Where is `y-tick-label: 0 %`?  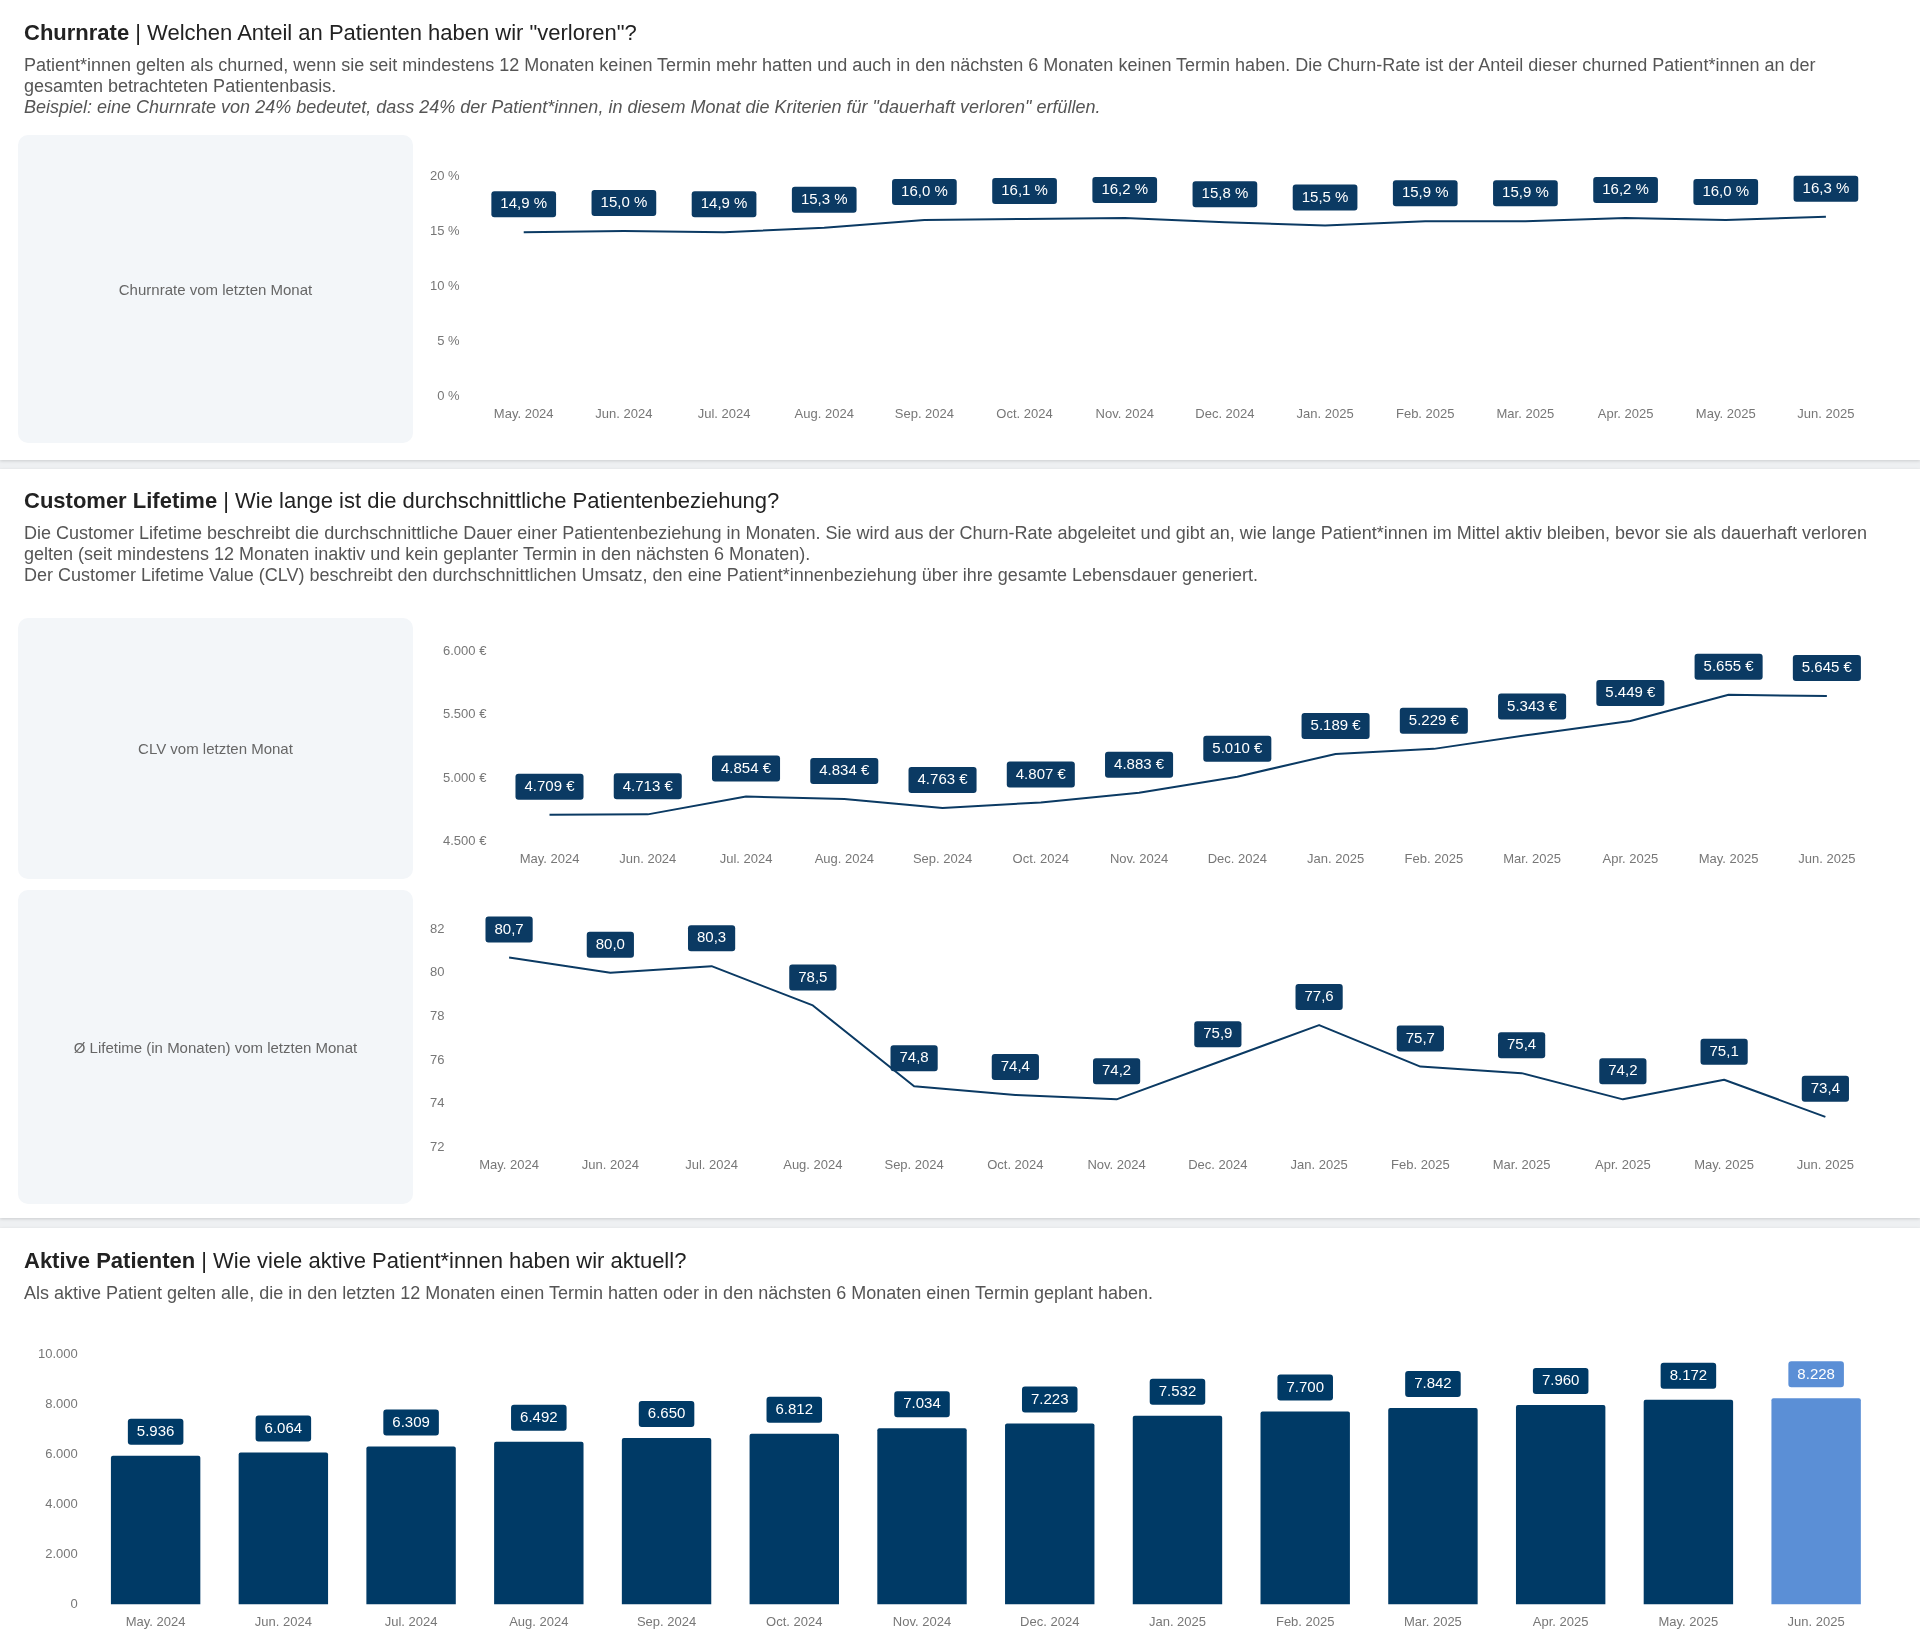 y-tick-label: 0 % is located at coordinates (449, 395).